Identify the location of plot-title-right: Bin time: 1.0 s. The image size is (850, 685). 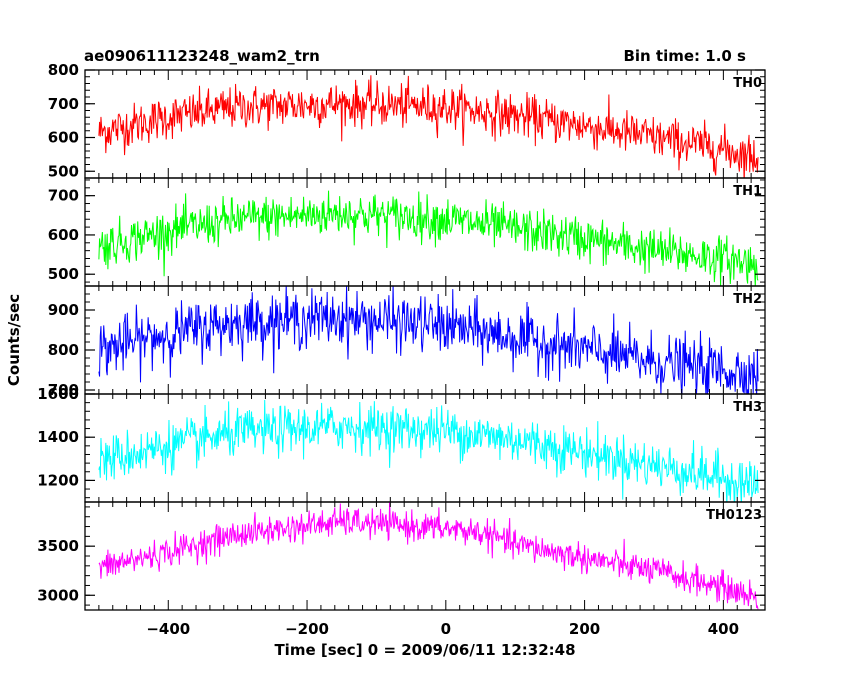
(684, 56).